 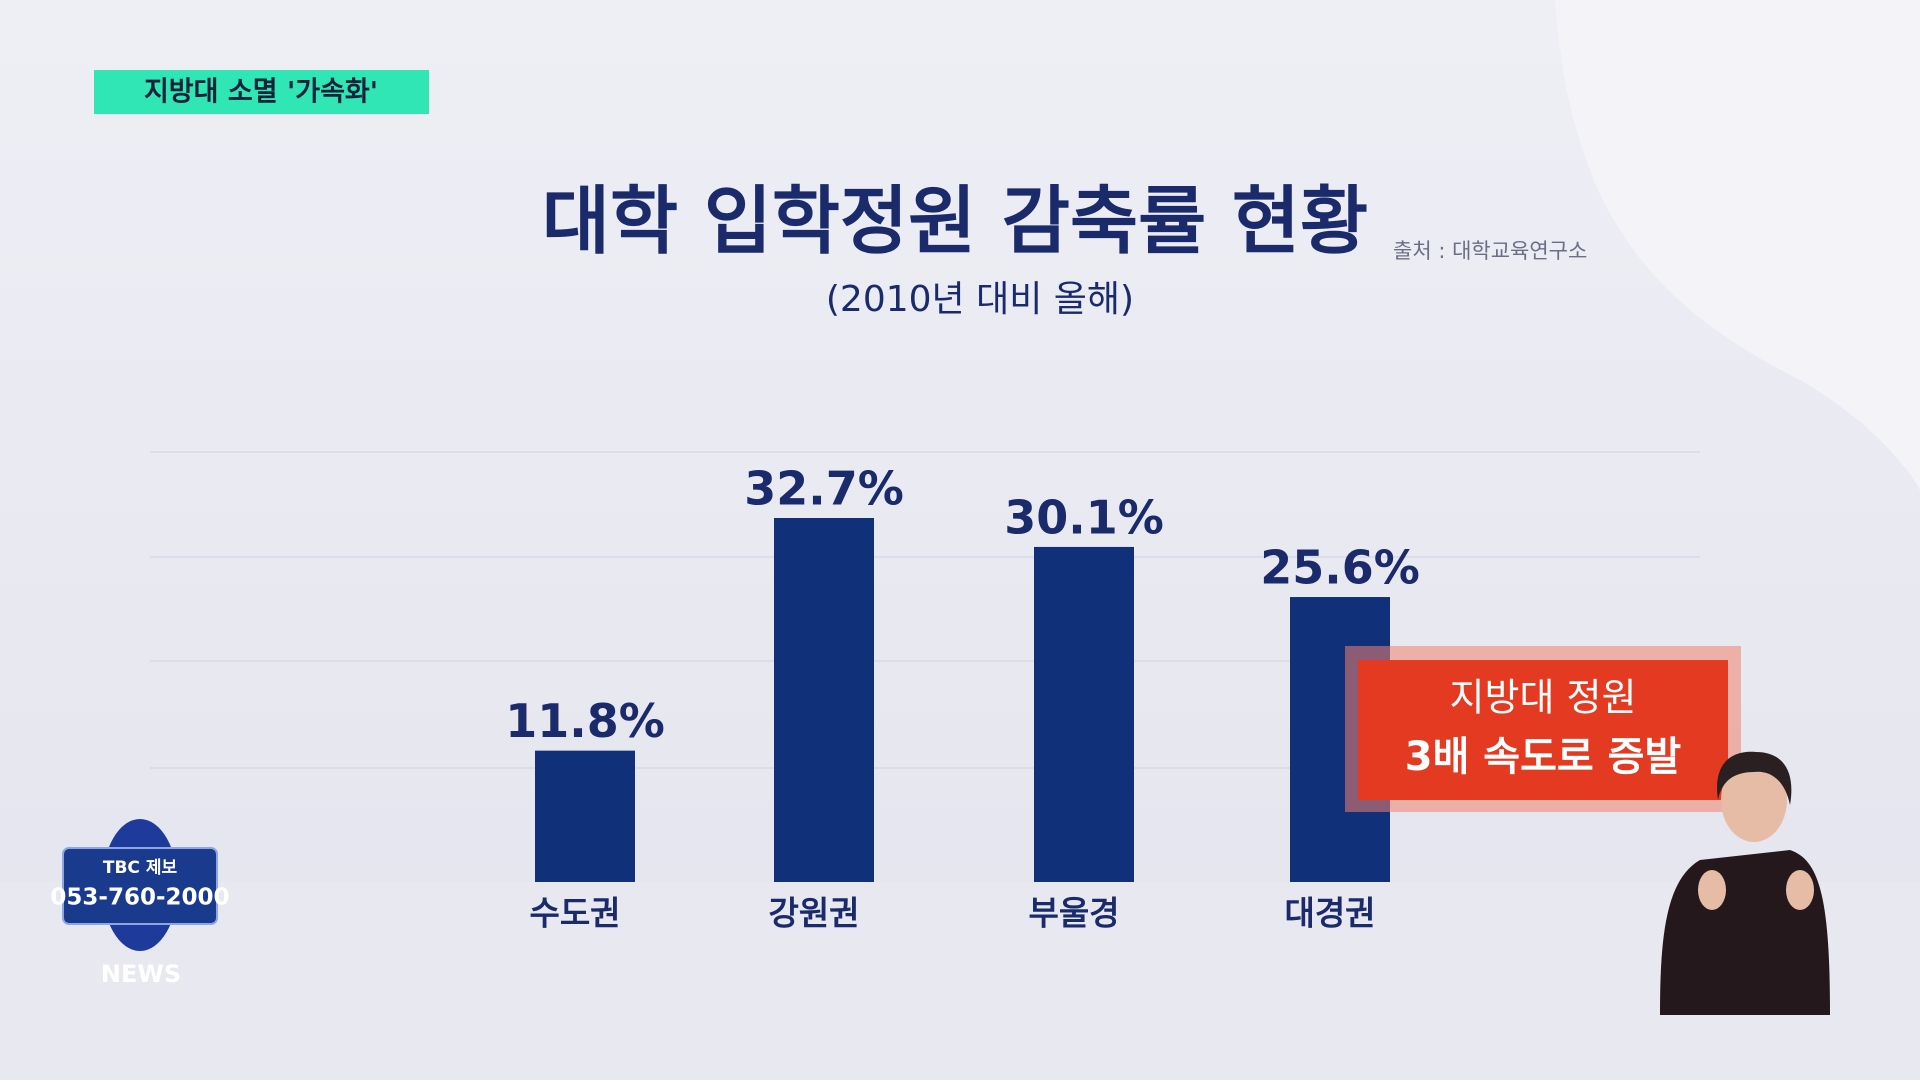 I want to click on x-tick-label: 강원권, so click(x=813, y=913).